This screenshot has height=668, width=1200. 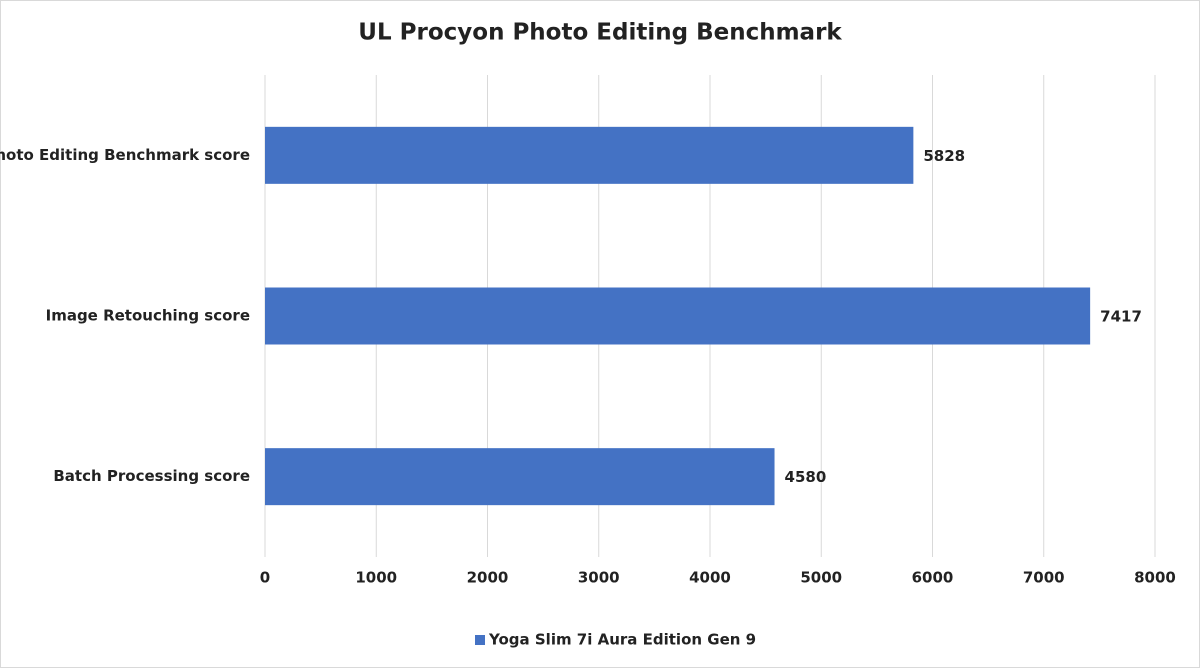 I want to click on y-tick-label: Image Retouching score, so click(x=148, y=316).